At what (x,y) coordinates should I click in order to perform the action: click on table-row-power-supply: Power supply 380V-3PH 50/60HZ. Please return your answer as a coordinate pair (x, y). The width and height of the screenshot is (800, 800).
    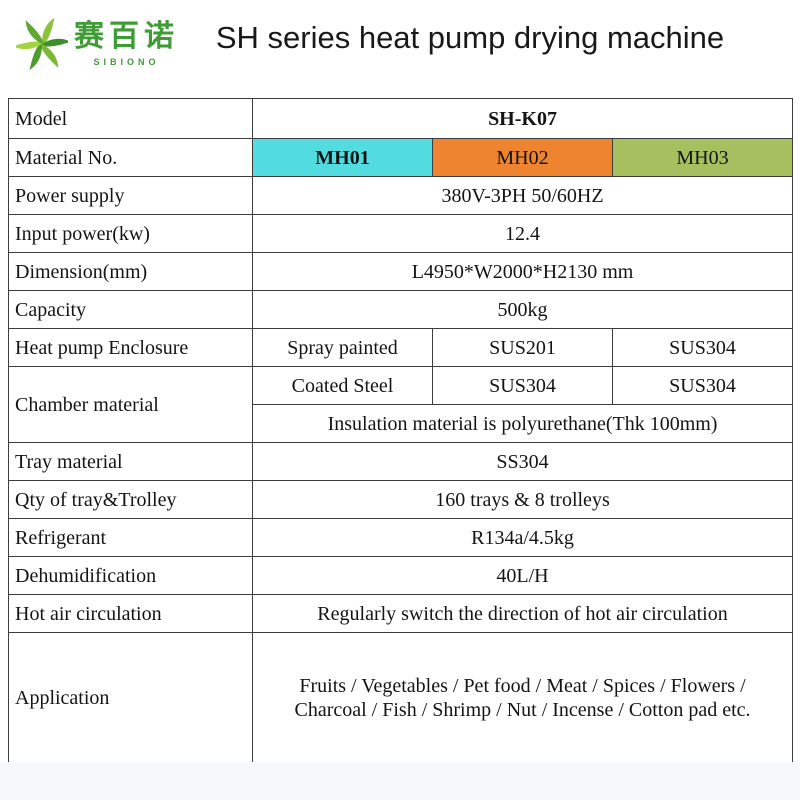
    Looking at the image, I should click on (401, 195).